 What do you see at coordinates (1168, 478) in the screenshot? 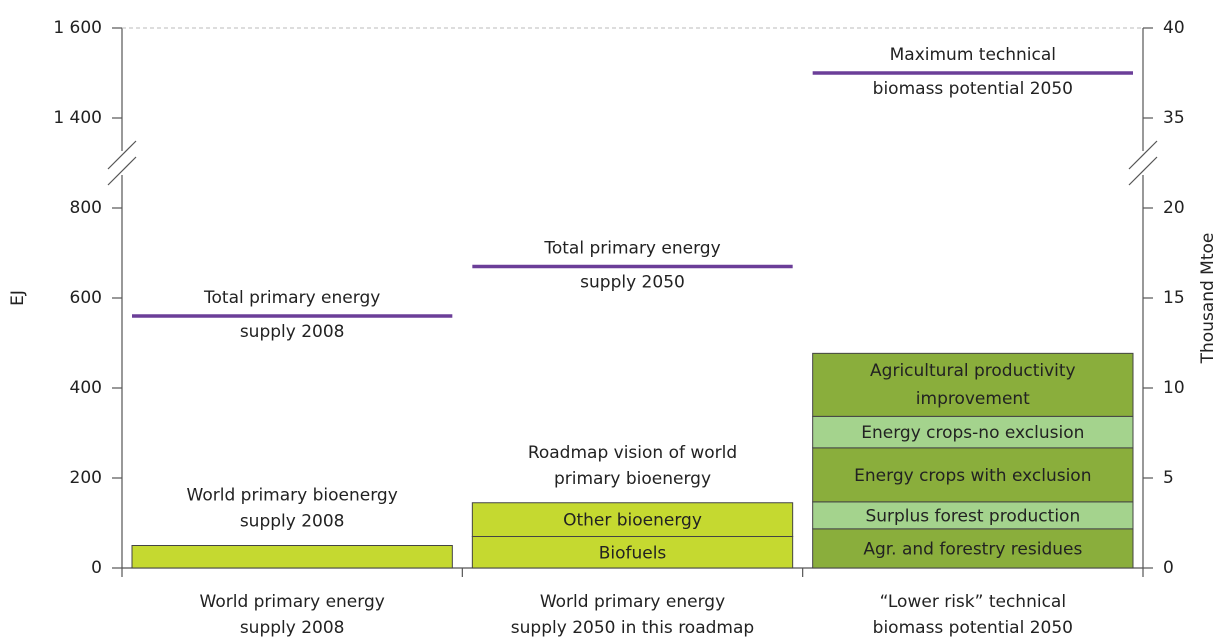
I see `y2-tick-label: 5` at bounding box center [1168, 478].